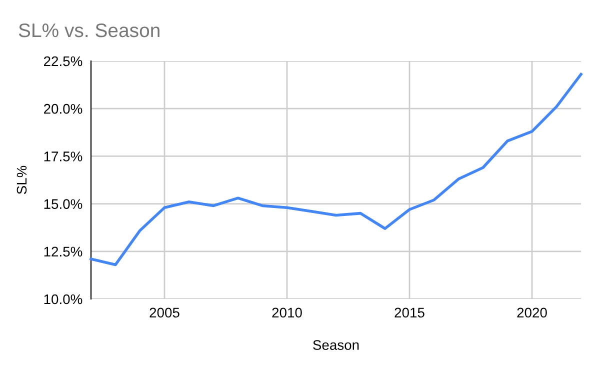 This screenshot has height=371, width=600. What do you see at coordinates (63, 204) in the screenshot?
I see `y-tick-label: 15.0%` at bounding box center [63, 204].